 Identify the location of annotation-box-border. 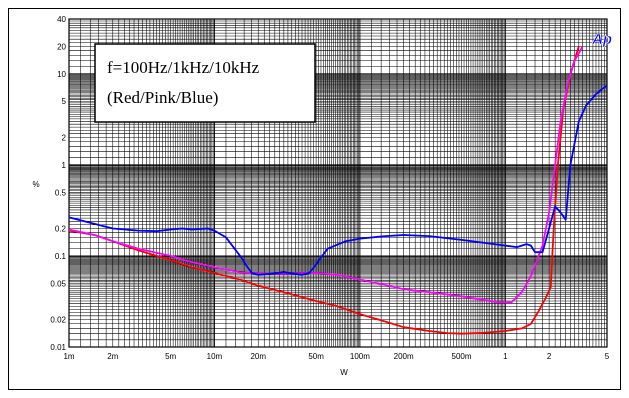
(205, 83).